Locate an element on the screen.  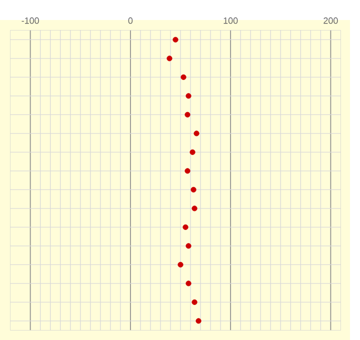
x-tick-label: -100 is located at coordinates (30, 20).